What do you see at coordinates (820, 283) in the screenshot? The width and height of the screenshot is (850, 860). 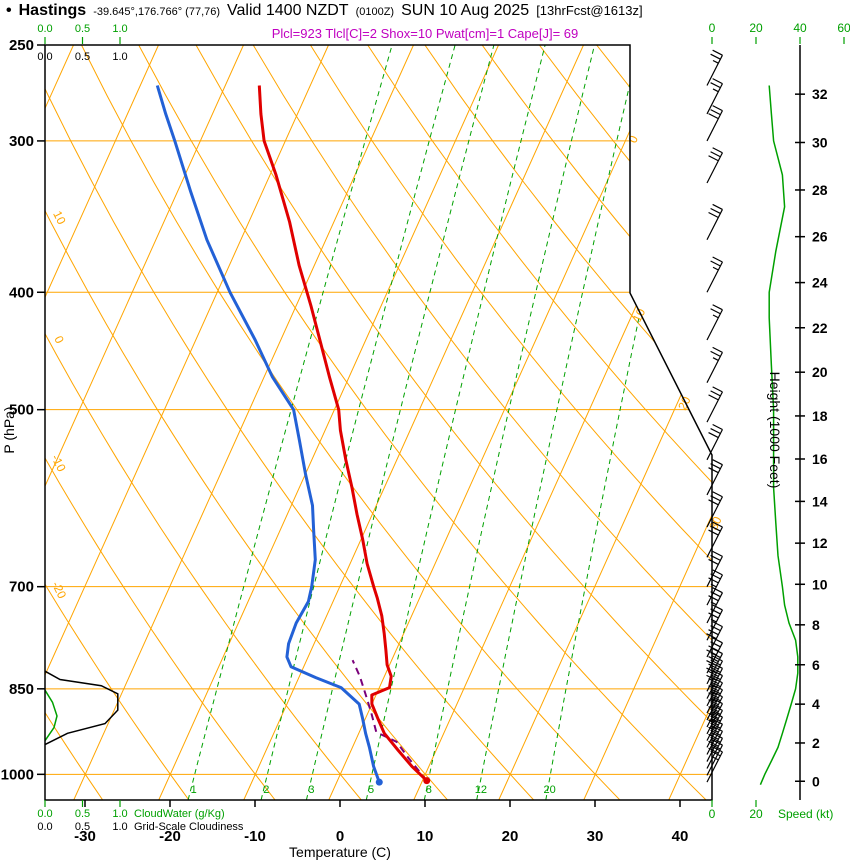 I see `svg-text: 24` at bounding box center [820, 283].